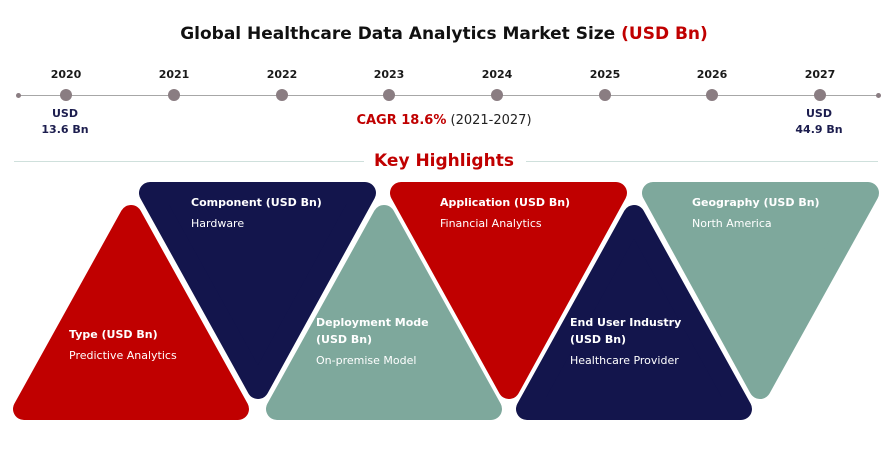  What do you see at coordinates (505, 202) in the screenshot?
I see `card-title: Application (USD Bn)` at bounding box center [505, 202].